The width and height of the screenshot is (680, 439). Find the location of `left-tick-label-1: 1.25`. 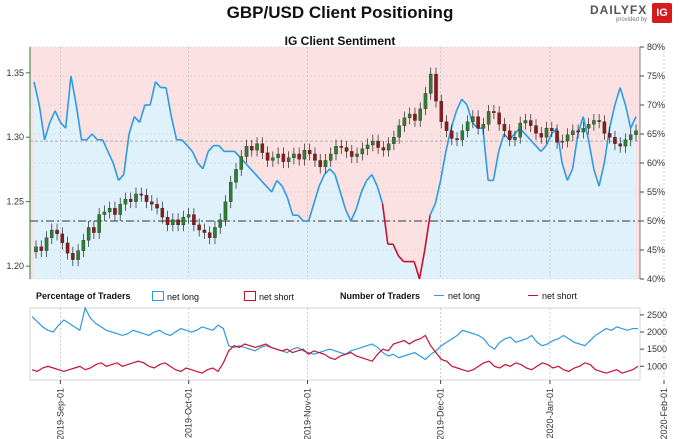

left-tick-label-1: 1.25 is located at coordinates (15, 202).